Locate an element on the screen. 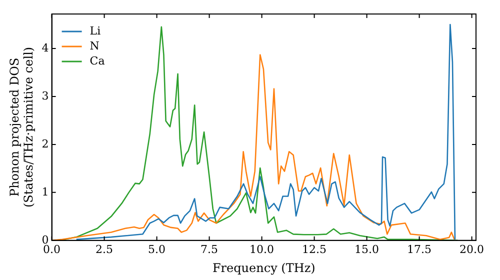  y-tick-label: 4 is located at coordinates (45, 47).